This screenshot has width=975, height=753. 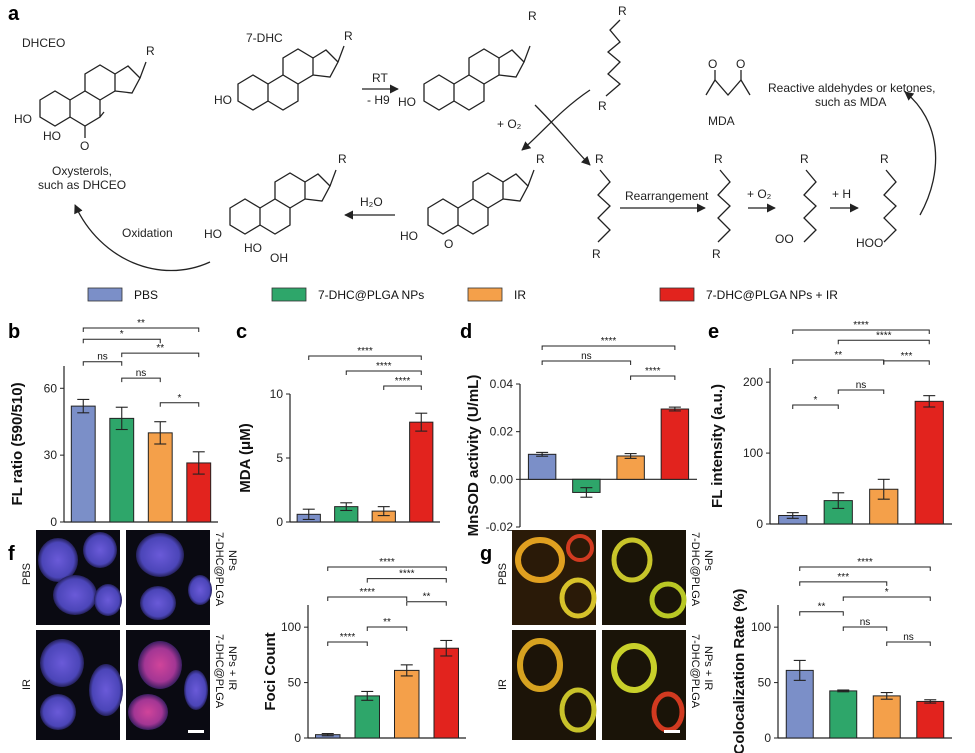 What do you see at coordinates (219, 569) in the screenshot?
I see `micro-f-side1: 7-DHC@PLGA` at bounding box center [219, 569].